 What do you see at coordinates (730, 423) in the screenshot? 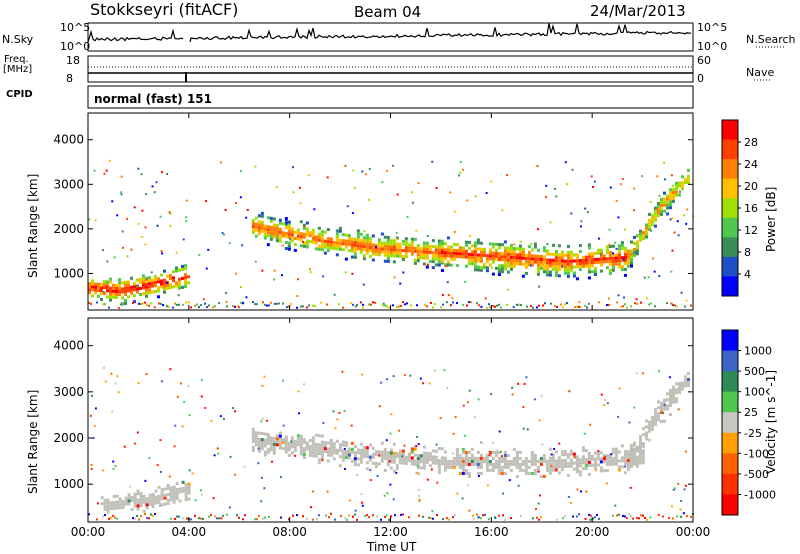
I see `colorbar-swatch` at bounding box center [730, 423].